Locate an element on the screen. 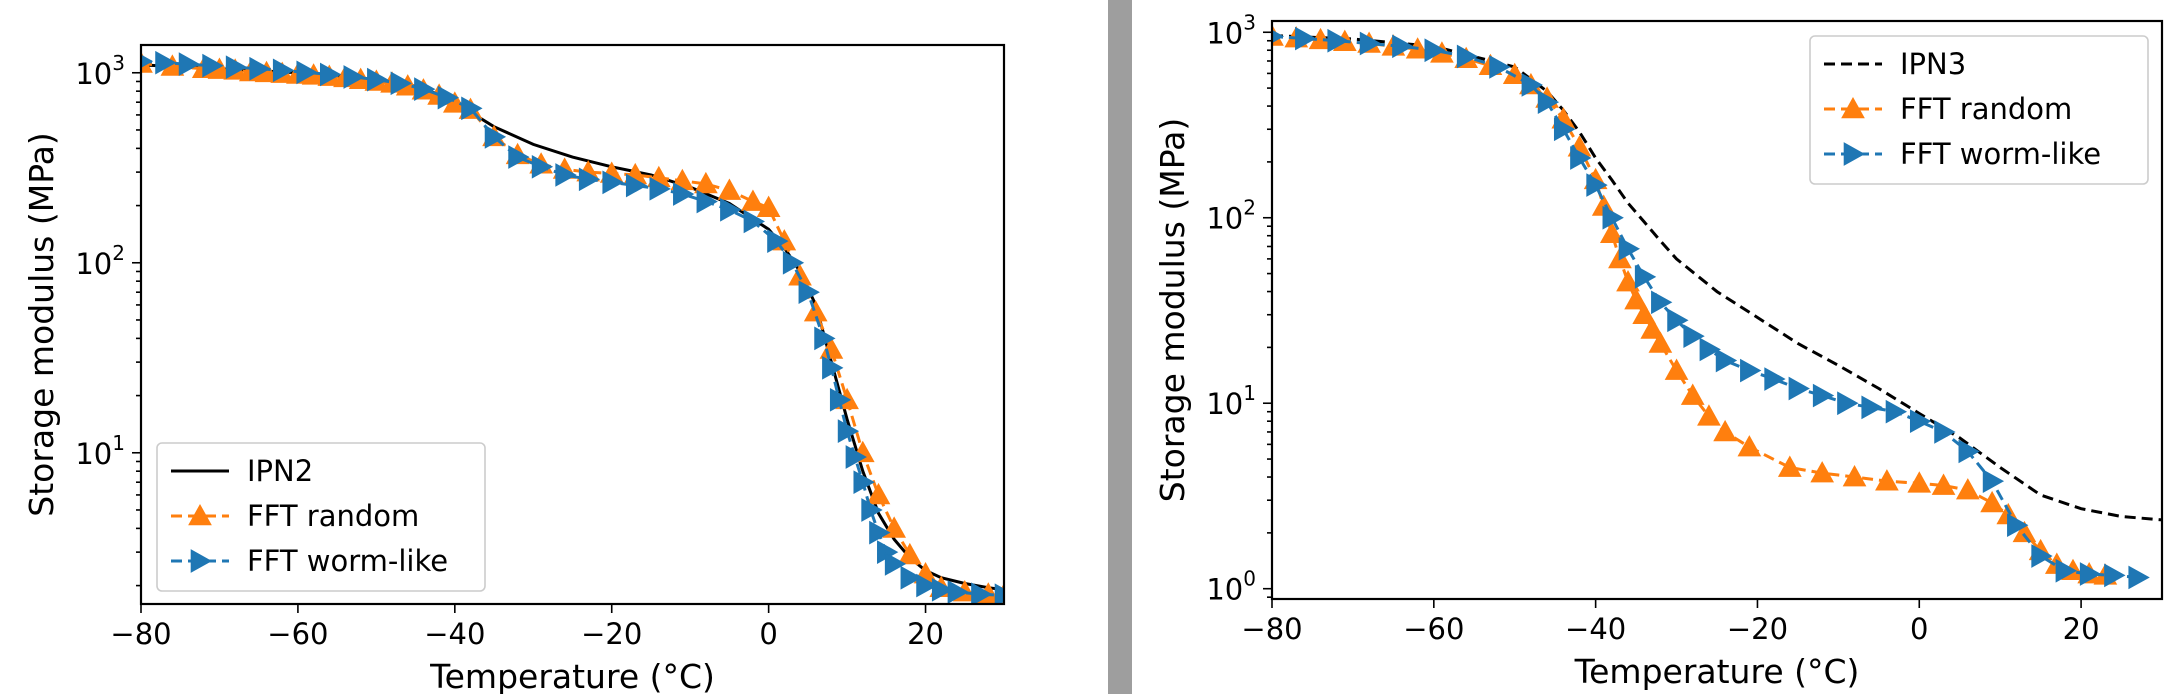  x-tick-label: −60 is located at coordinates (1433, 629).